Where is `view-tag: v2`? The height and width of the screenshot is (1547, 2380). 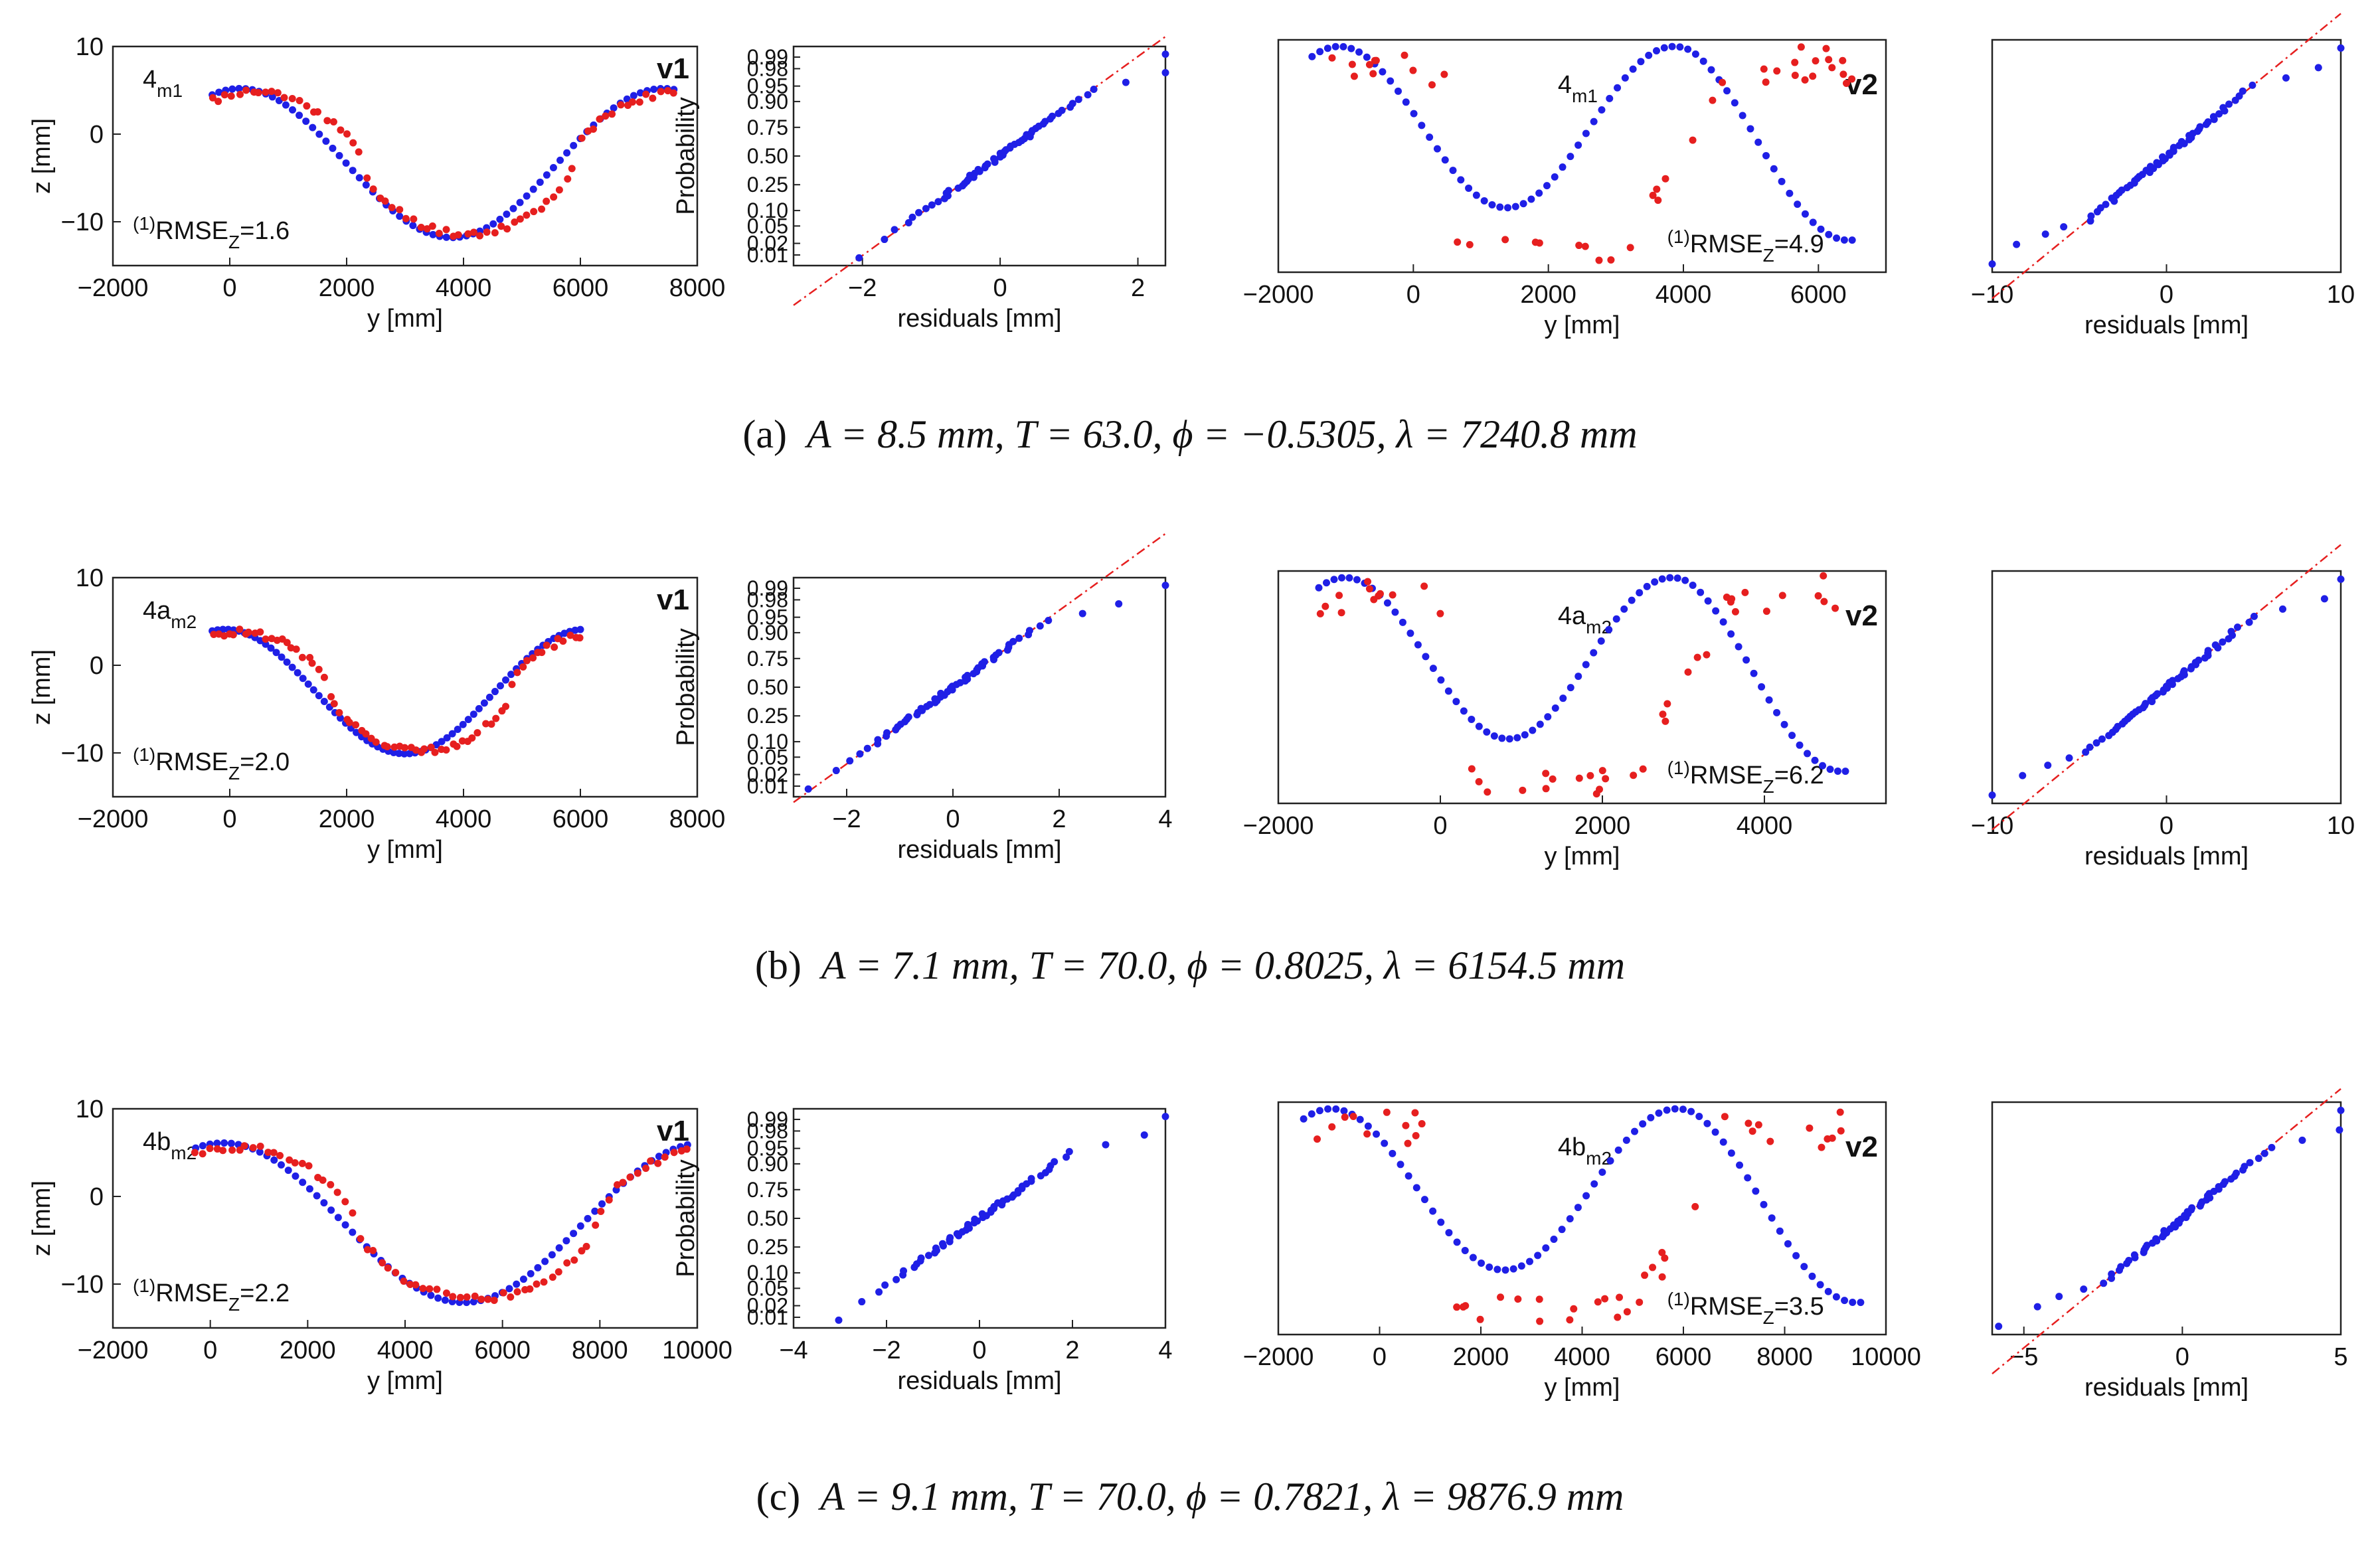 view-tag: v2 is located at coordinates (1861, 1147).